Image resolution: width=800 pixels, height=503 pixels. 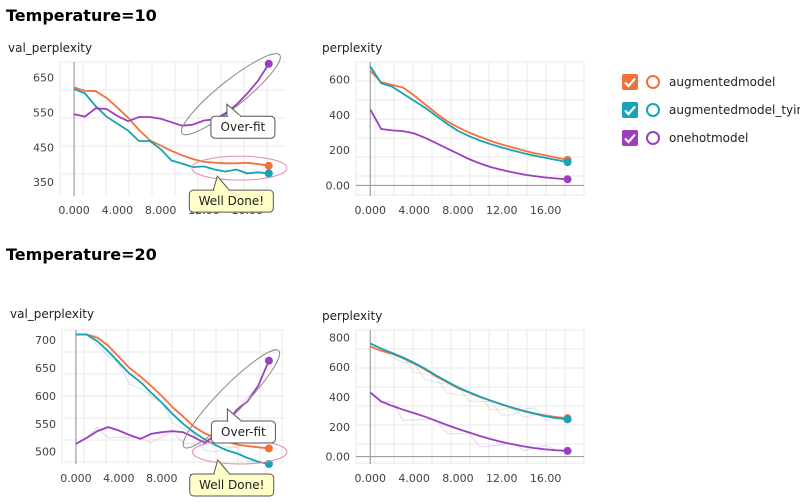 I want to click on y-tick-label: 350, so click(x=43, y=182).